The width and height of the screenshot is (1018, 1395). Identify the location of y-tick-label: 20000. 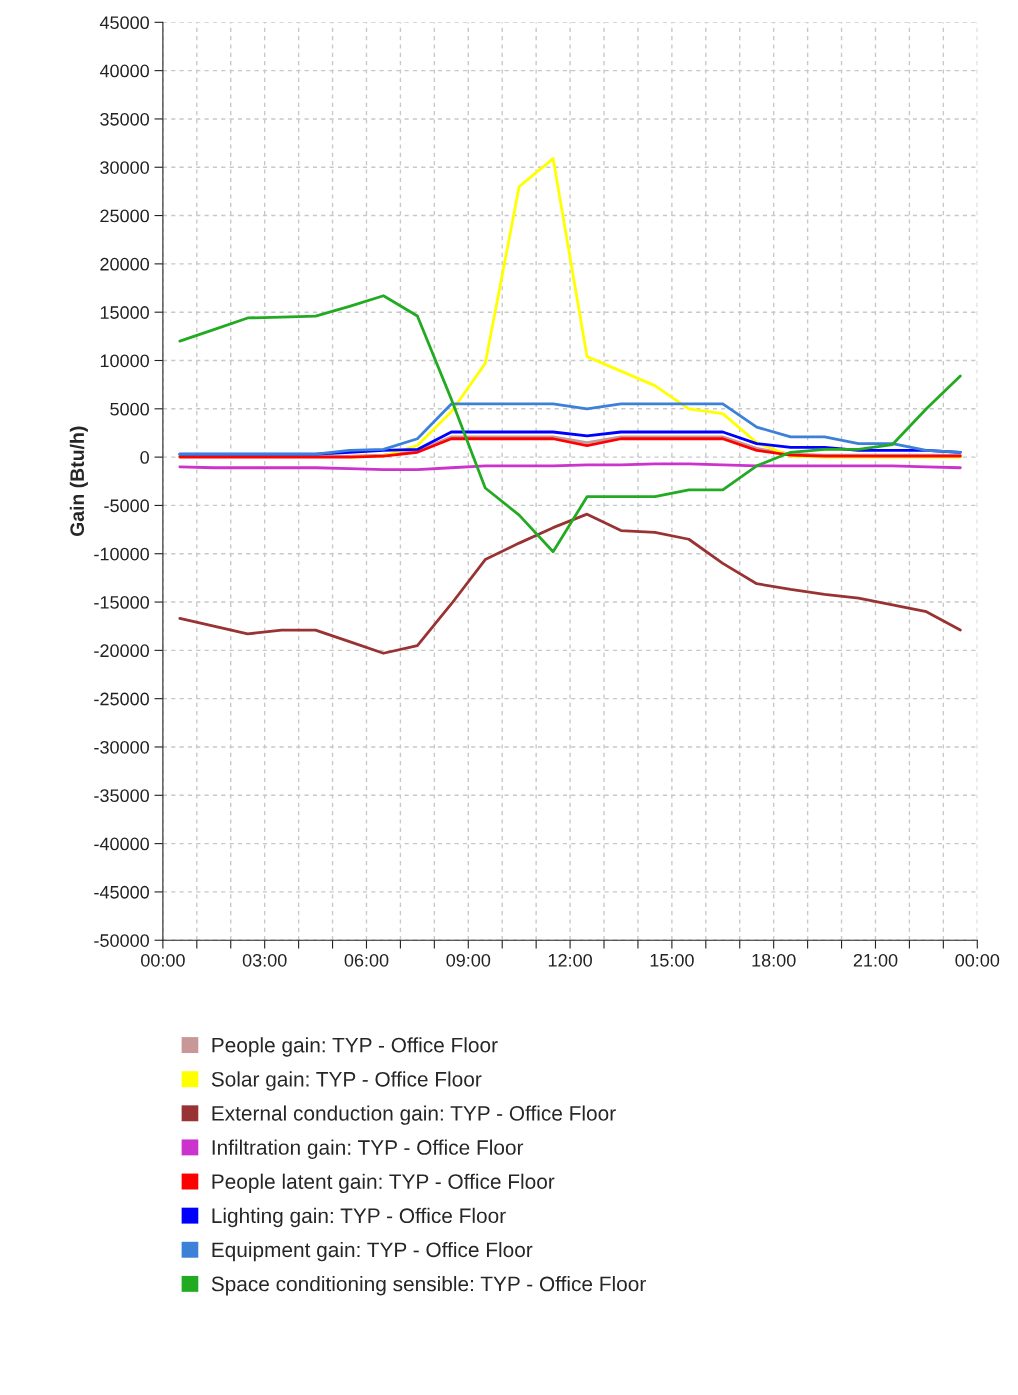
(124, 264).